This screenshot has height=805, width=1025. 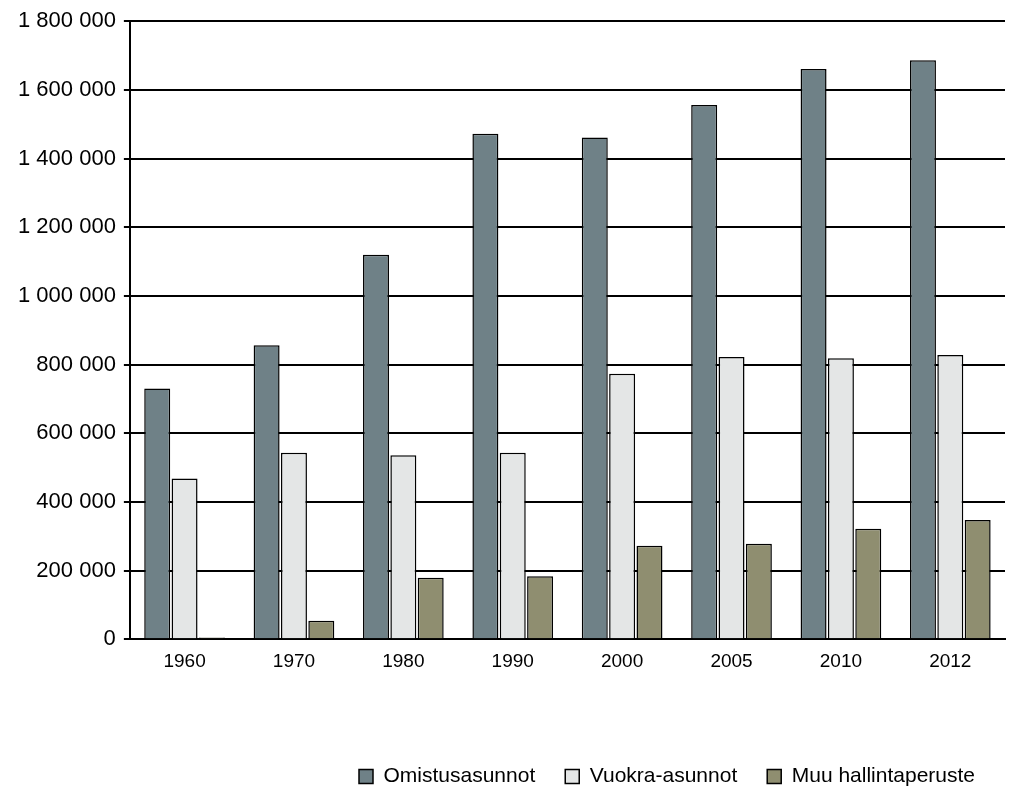 I want to click on x-tick-label: 1970, so click(x=294, y=660).